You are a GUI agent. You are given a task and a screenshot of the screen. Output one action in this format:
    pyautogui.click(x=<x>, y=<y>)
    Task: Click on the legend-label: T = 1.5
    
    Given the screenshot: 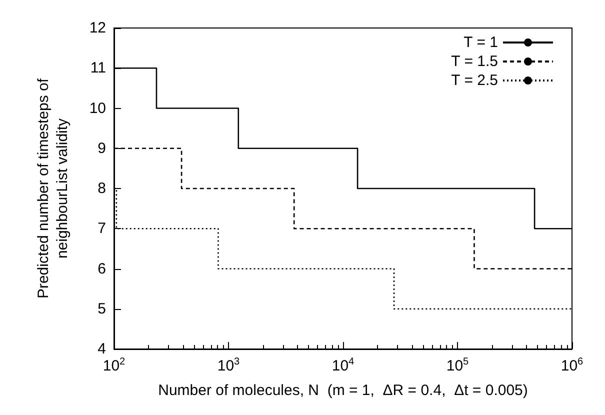 What is the action you would take?
    pyautogui.click(x=474, y=61)
    